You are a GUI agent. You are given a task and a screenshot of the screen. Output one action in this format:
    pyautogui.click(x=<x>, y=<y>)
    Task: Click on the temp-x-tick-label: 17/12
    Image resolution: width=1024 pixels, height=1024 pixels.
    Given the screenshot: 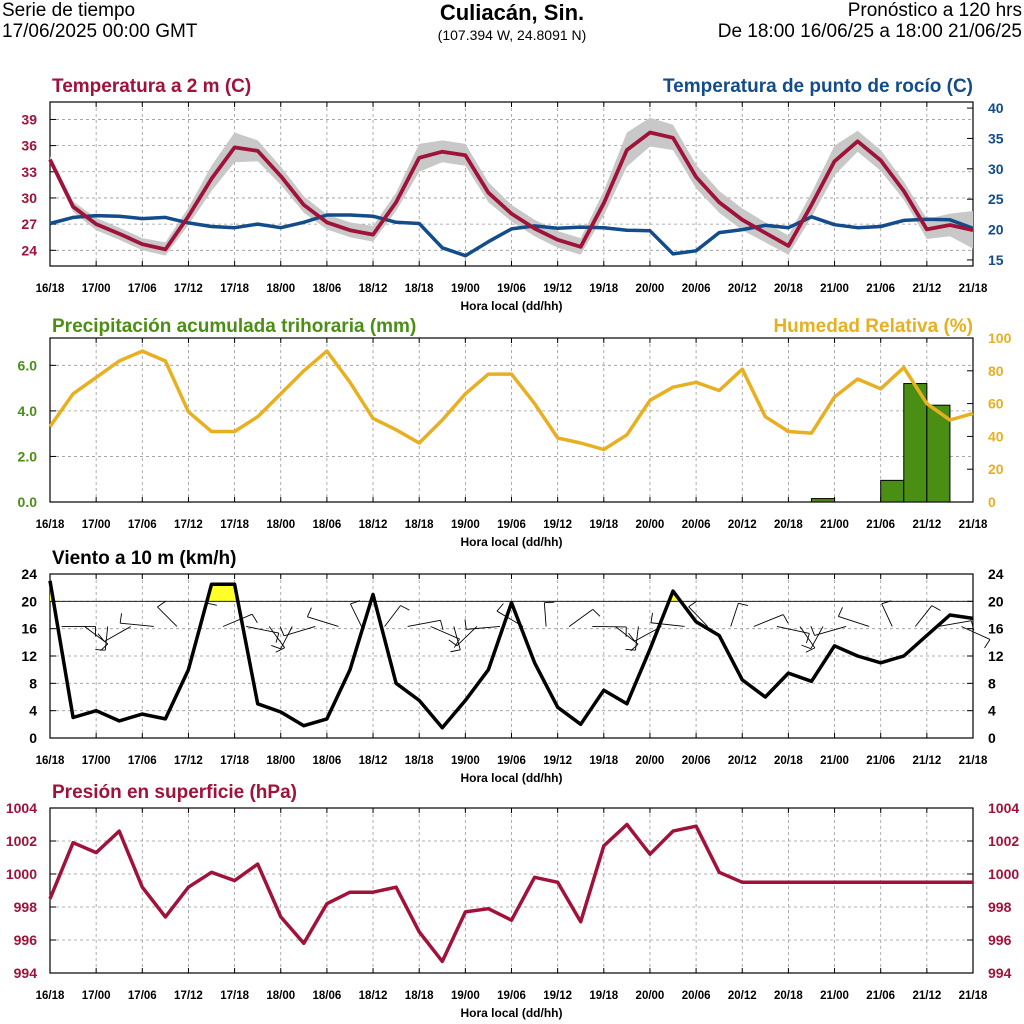 What is the action you would take?
    pyautogui.click(x=188, y=289)
    